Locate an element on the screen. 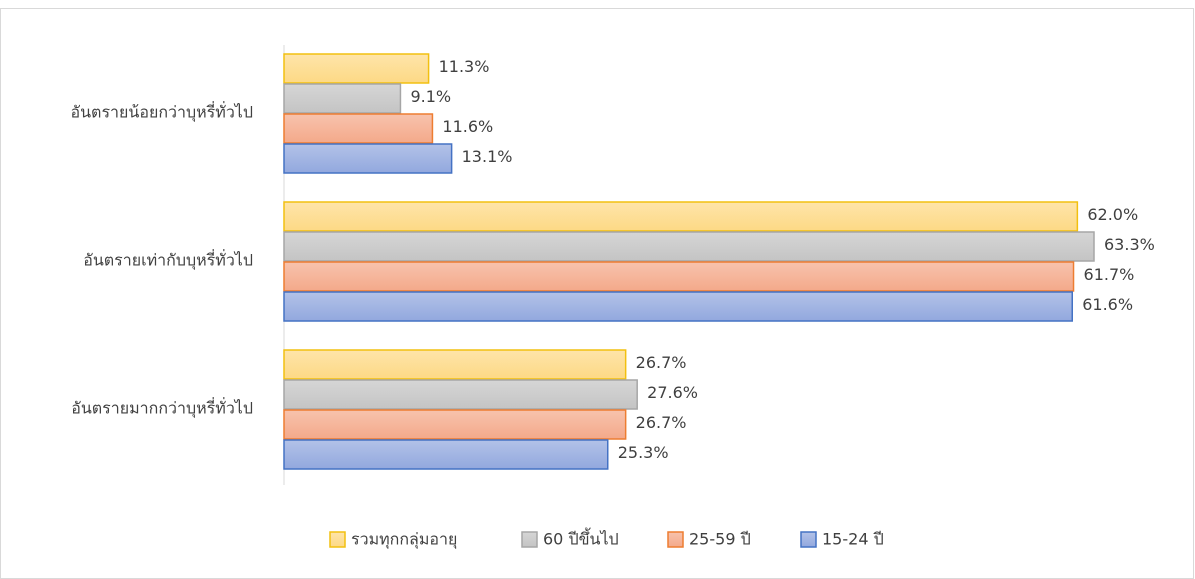  category-label: อันตรายเท่ากับบุหรี่ทั่วไป is located at coordinates (168, 260).